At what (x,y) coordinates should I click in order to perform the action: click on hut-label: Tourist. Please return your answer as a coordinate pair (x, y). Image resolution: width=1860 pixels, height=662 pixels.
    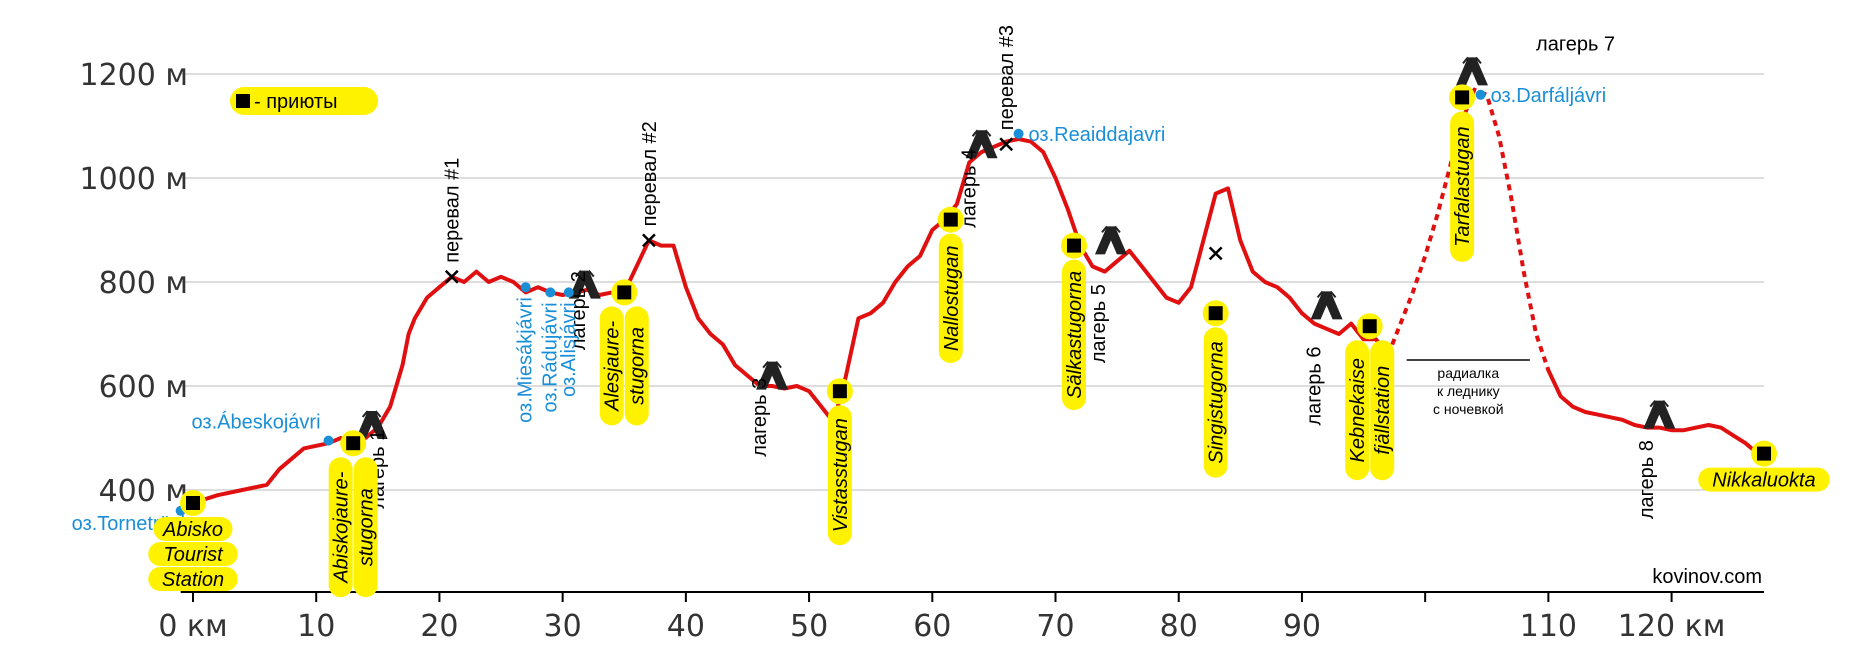
    Looking at the image, I should click on (193, 555).